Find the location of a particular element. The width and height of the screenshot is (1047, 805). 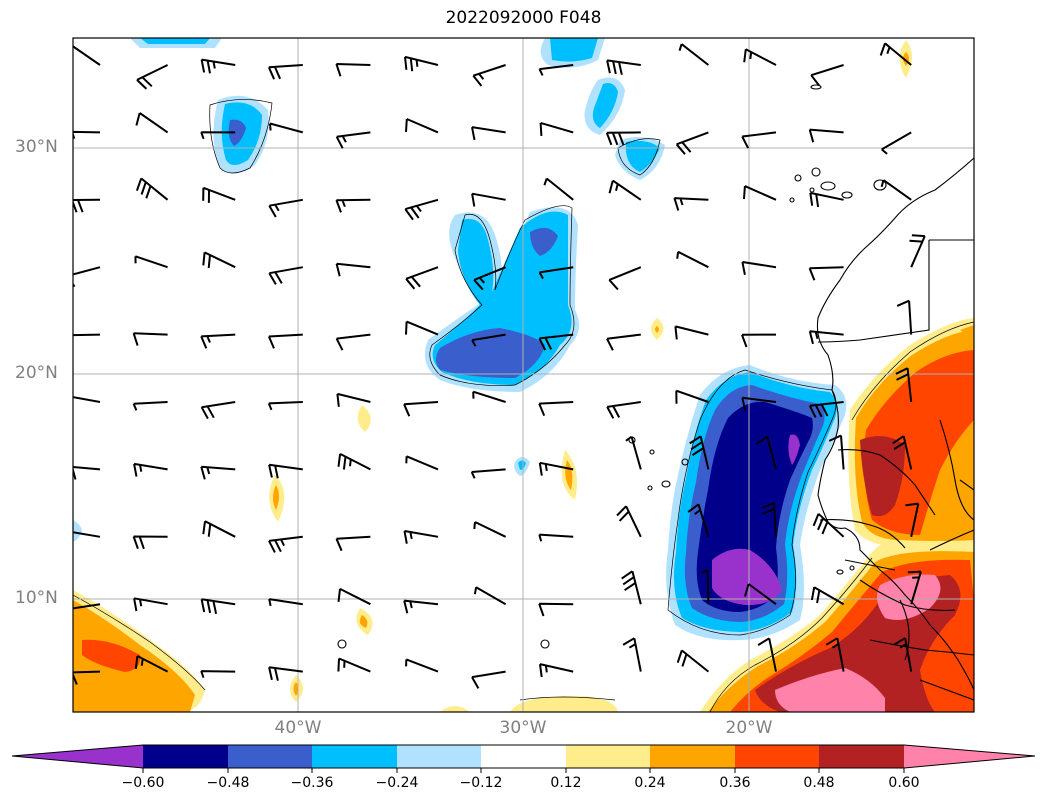

lat-label-10n: 10°N is located at coordinates (36, 598).